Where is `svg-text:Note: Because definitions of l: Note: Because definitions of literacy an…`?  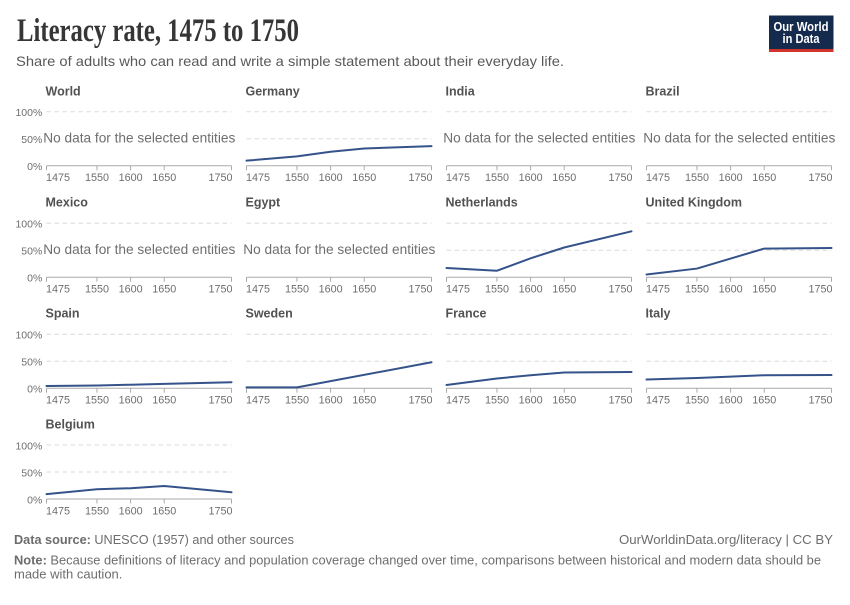 svg-text:Note: Because definitions of l: Note: Because definitions of literacy an… is located at coordinates (417, 560).